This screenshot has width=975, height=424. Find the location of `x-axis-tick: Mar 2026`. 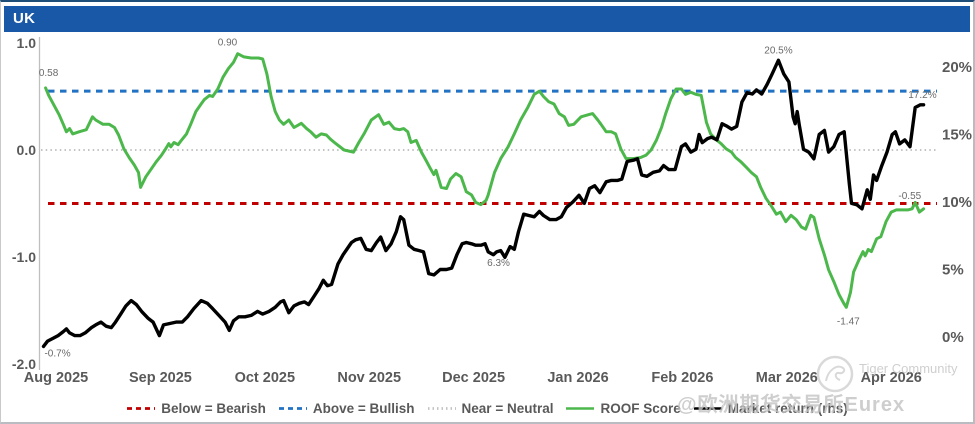

x-axis-tick: Mar 2026 is located at coordinates (787, 378).